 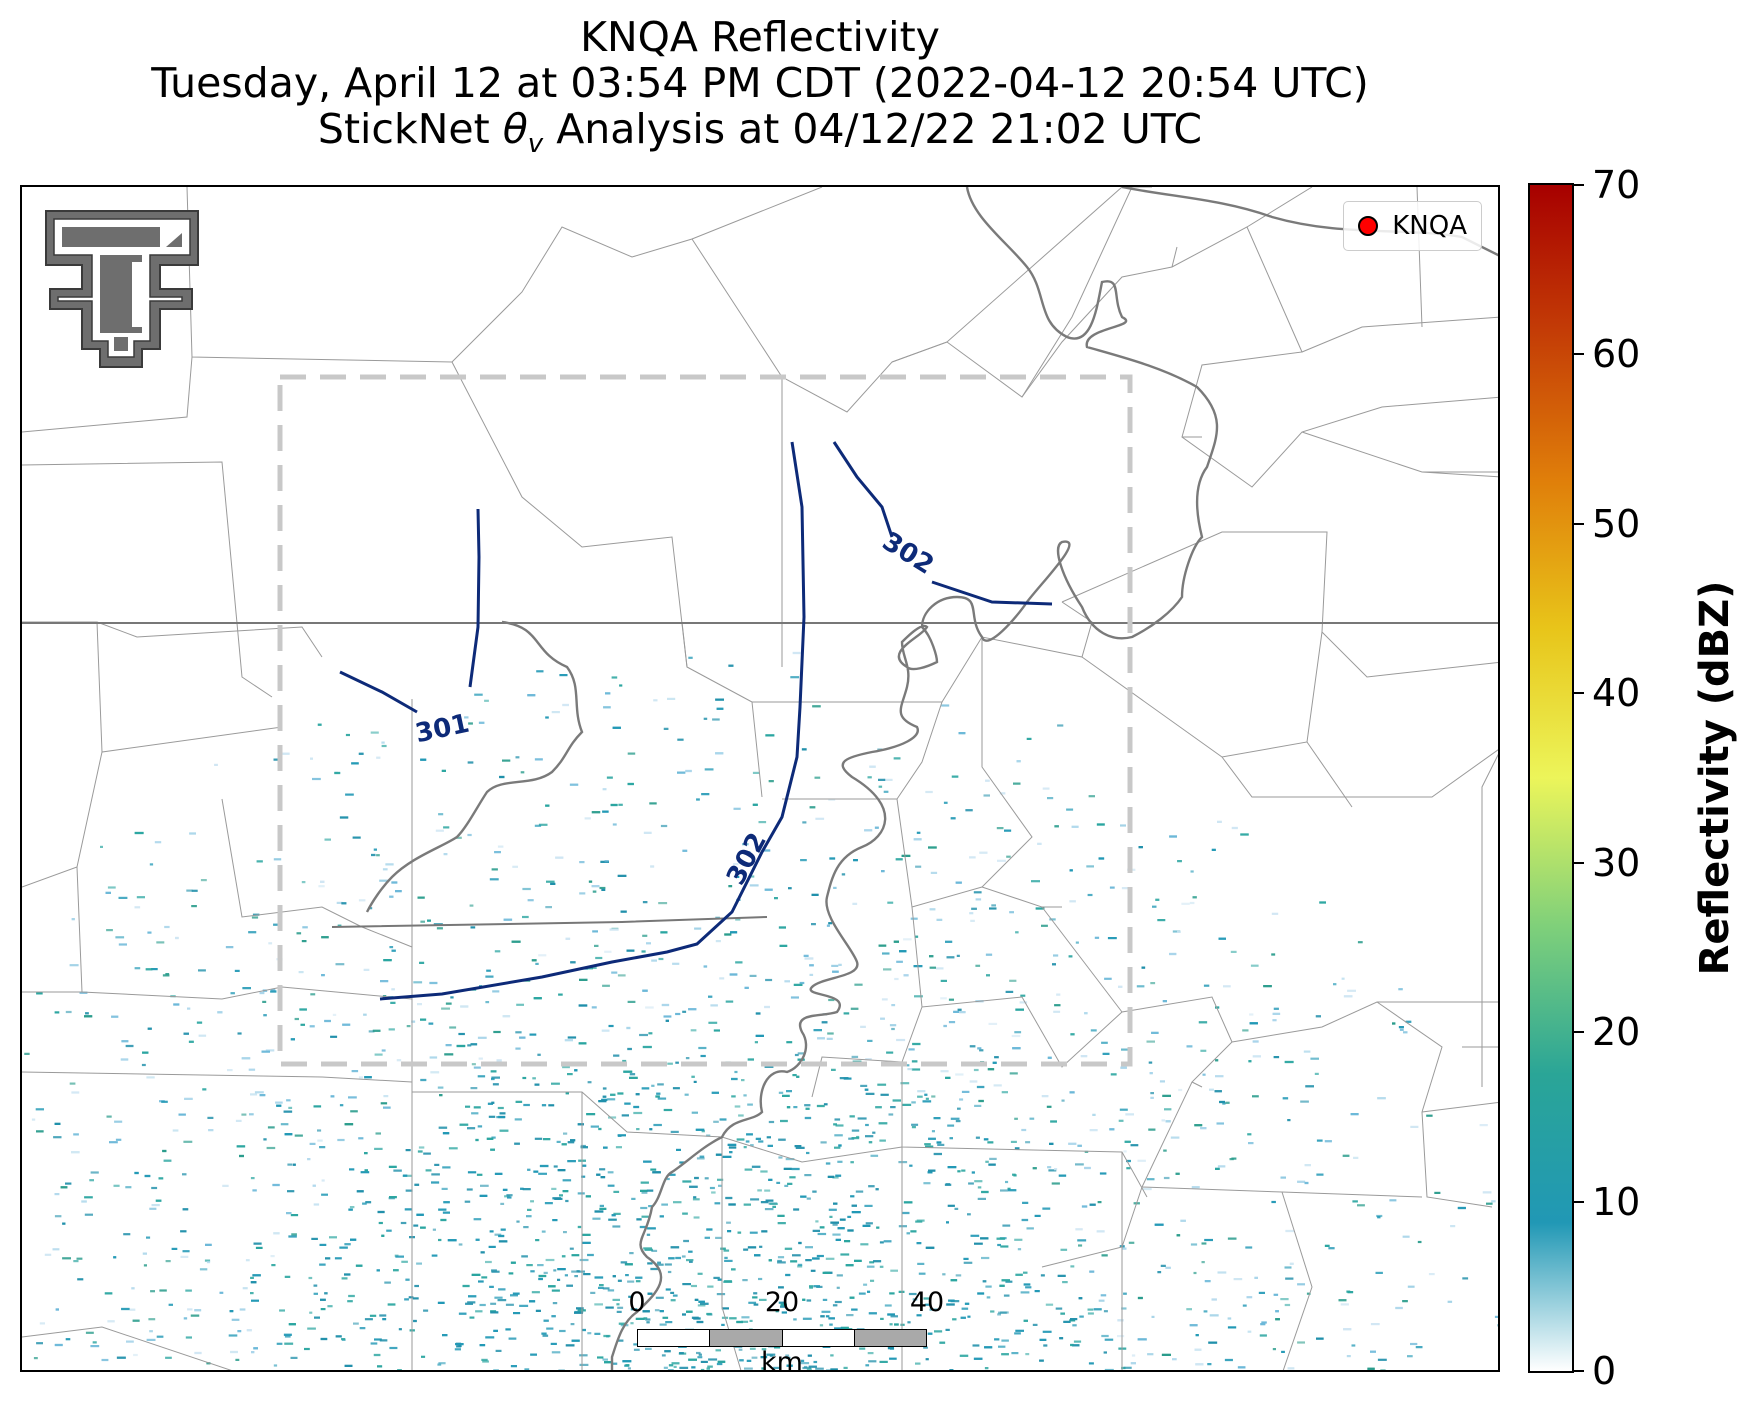 What do you see at coordinates (592, 721) in the screenshot?
I see `contour-302-west` at bounding box center [592, 721].